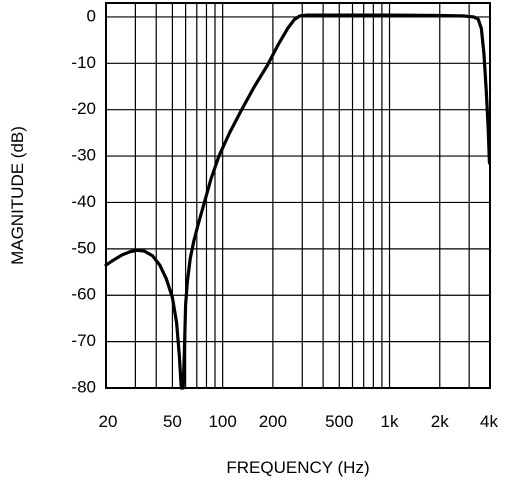 The image size is (505, 485). I want to click on y-tick-label: -50, so click(83, 247).